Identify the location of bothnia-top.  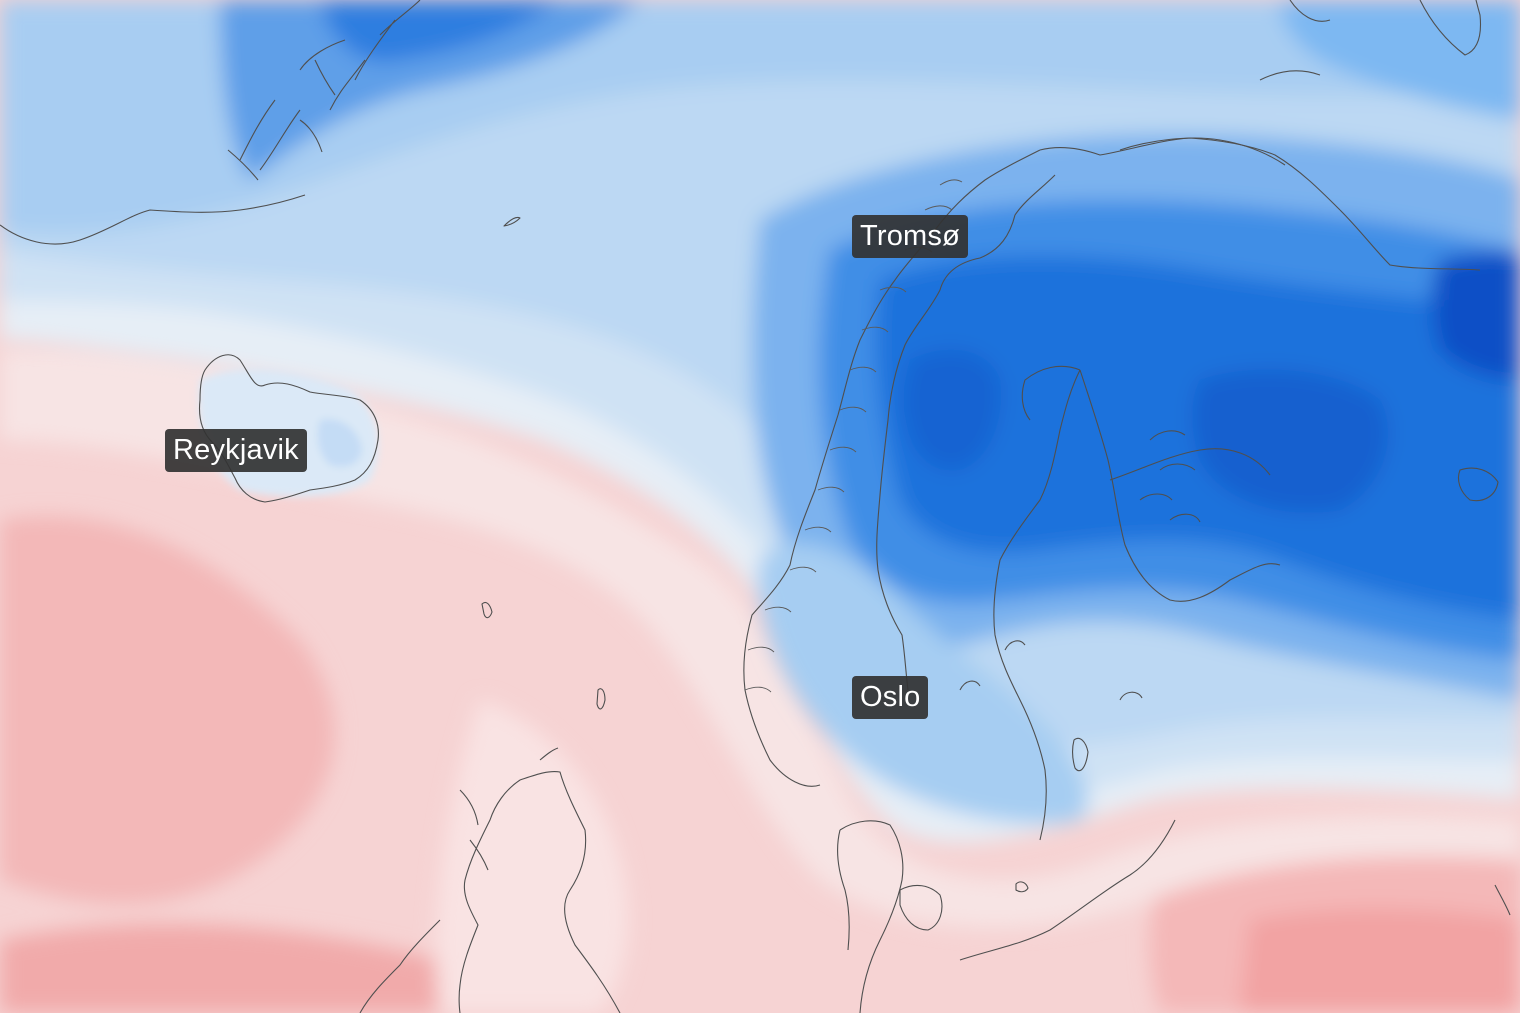
(1051, 393).